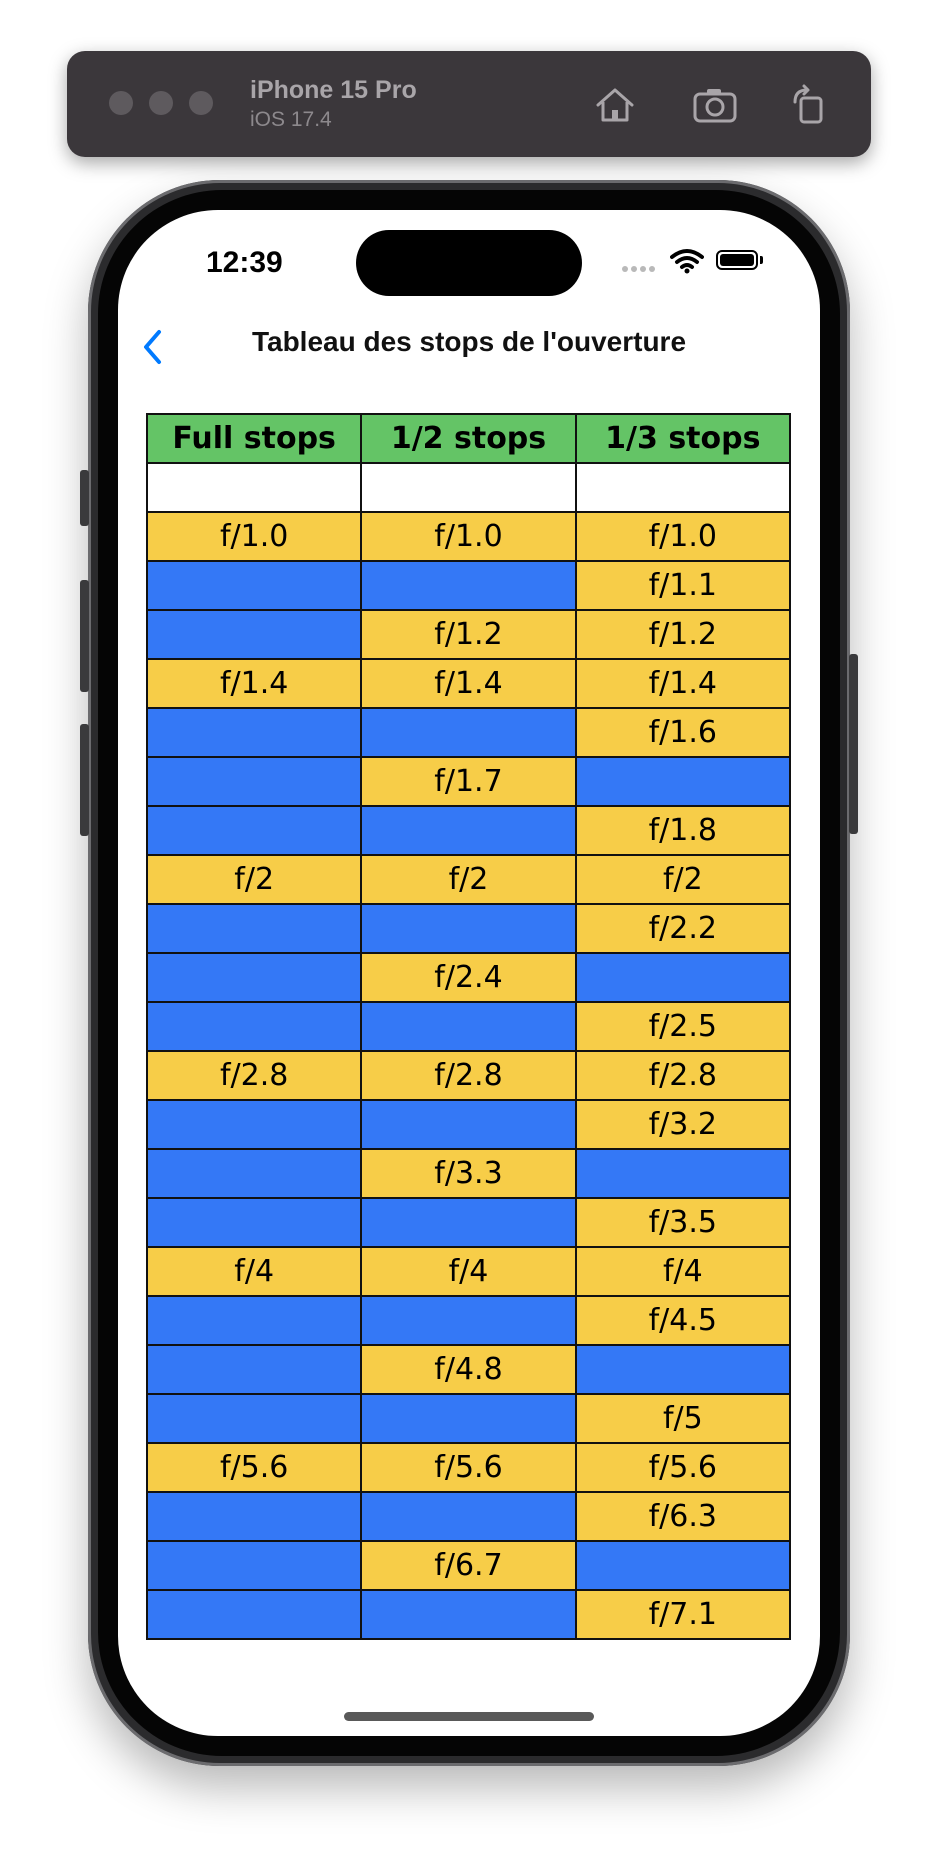 The height and width of the screenshot is (1852, 938). I want to click on simulator-os-version: iOS 17.4, so click(291, 119).